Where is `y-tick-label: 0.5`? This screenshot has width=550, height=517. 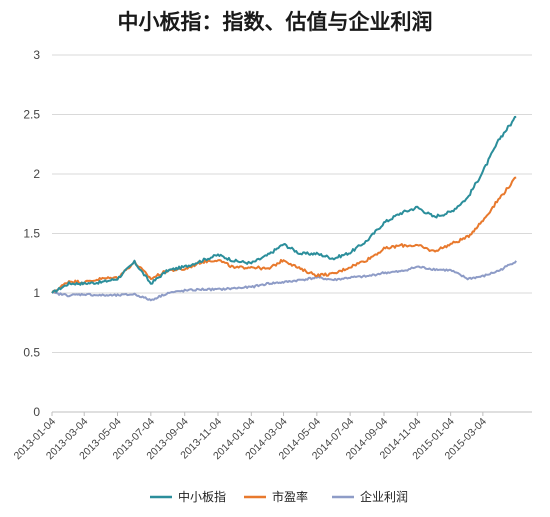 y-tick-label: 0.5 is located at coordinates (31, 353).